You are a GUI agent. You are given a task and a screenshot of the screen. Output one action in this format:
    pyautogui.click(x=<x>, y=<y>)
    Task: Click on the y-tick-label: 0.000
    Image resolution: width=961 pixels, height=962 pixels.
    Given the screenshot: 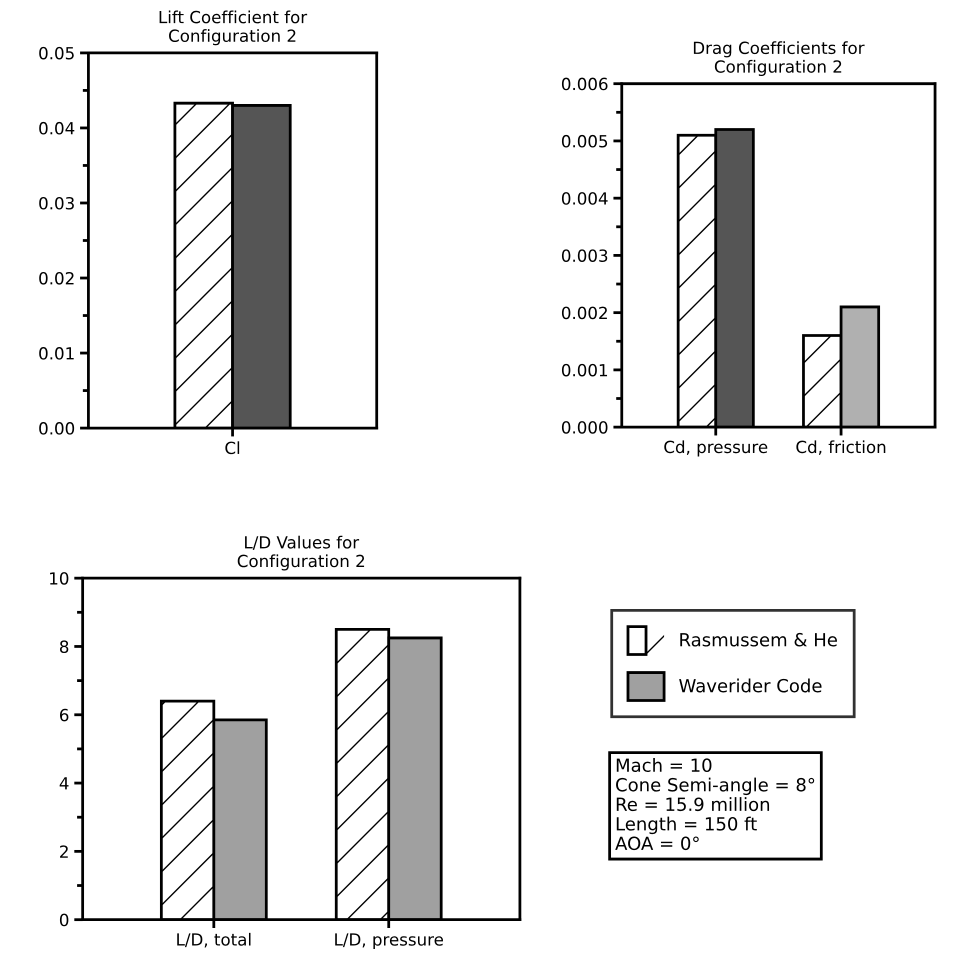 What is the action you would take?
    pyautogui.click(x=585, y=427)
    